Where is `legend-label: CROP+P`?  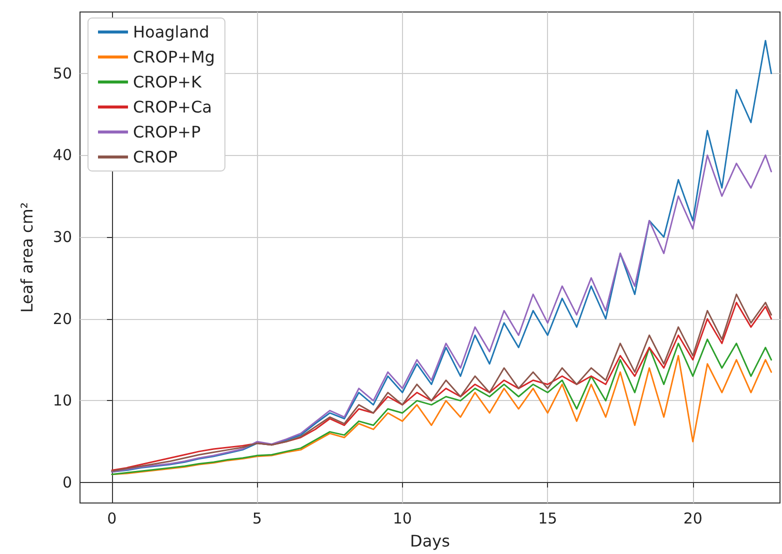 legend-label: CROP+P is located at coordinates (167, 132).